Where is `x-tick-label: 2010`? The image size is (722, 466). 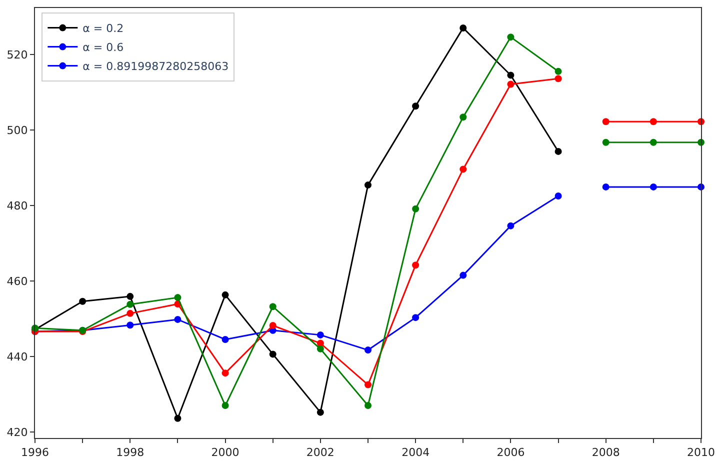
x-tick-label: 2010 is located at coordinates (701, 453).